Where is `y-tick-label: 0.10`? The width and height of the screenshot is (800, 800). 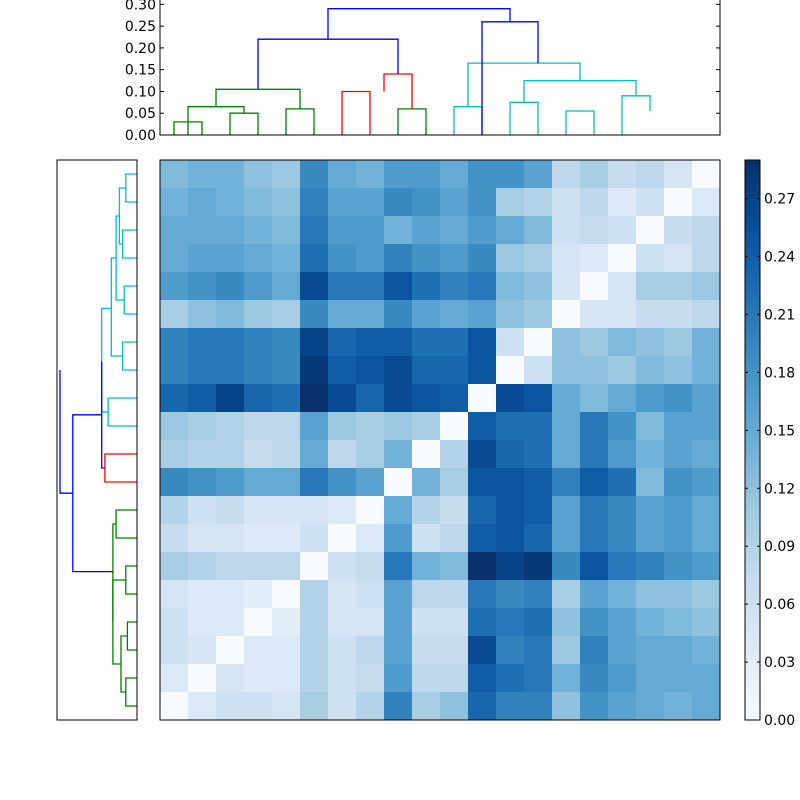
y-tick-label: 0.10 is located at coordinates (140, 92).